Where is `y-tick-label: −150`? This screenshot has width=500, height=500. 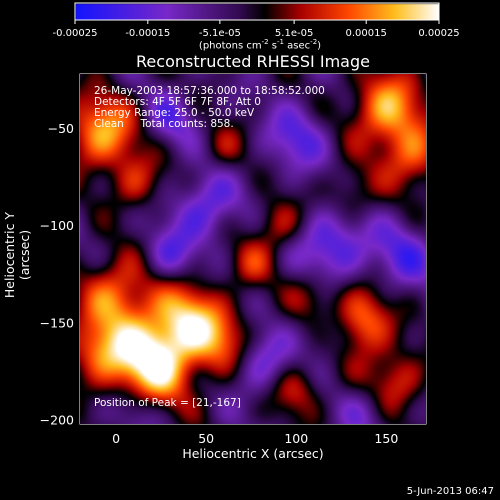
y-tick-label: −150 is located at coordinates (57, 322).